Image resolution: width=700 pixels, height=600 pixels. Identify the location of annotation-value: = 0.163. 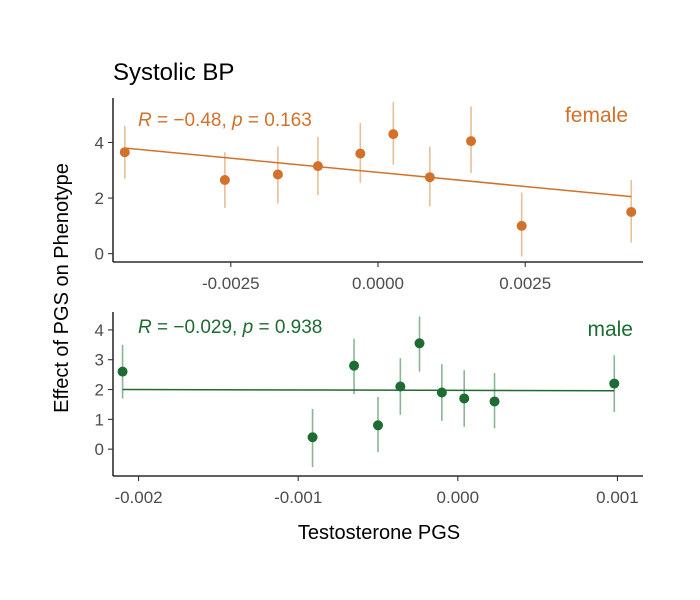
(277, 120).